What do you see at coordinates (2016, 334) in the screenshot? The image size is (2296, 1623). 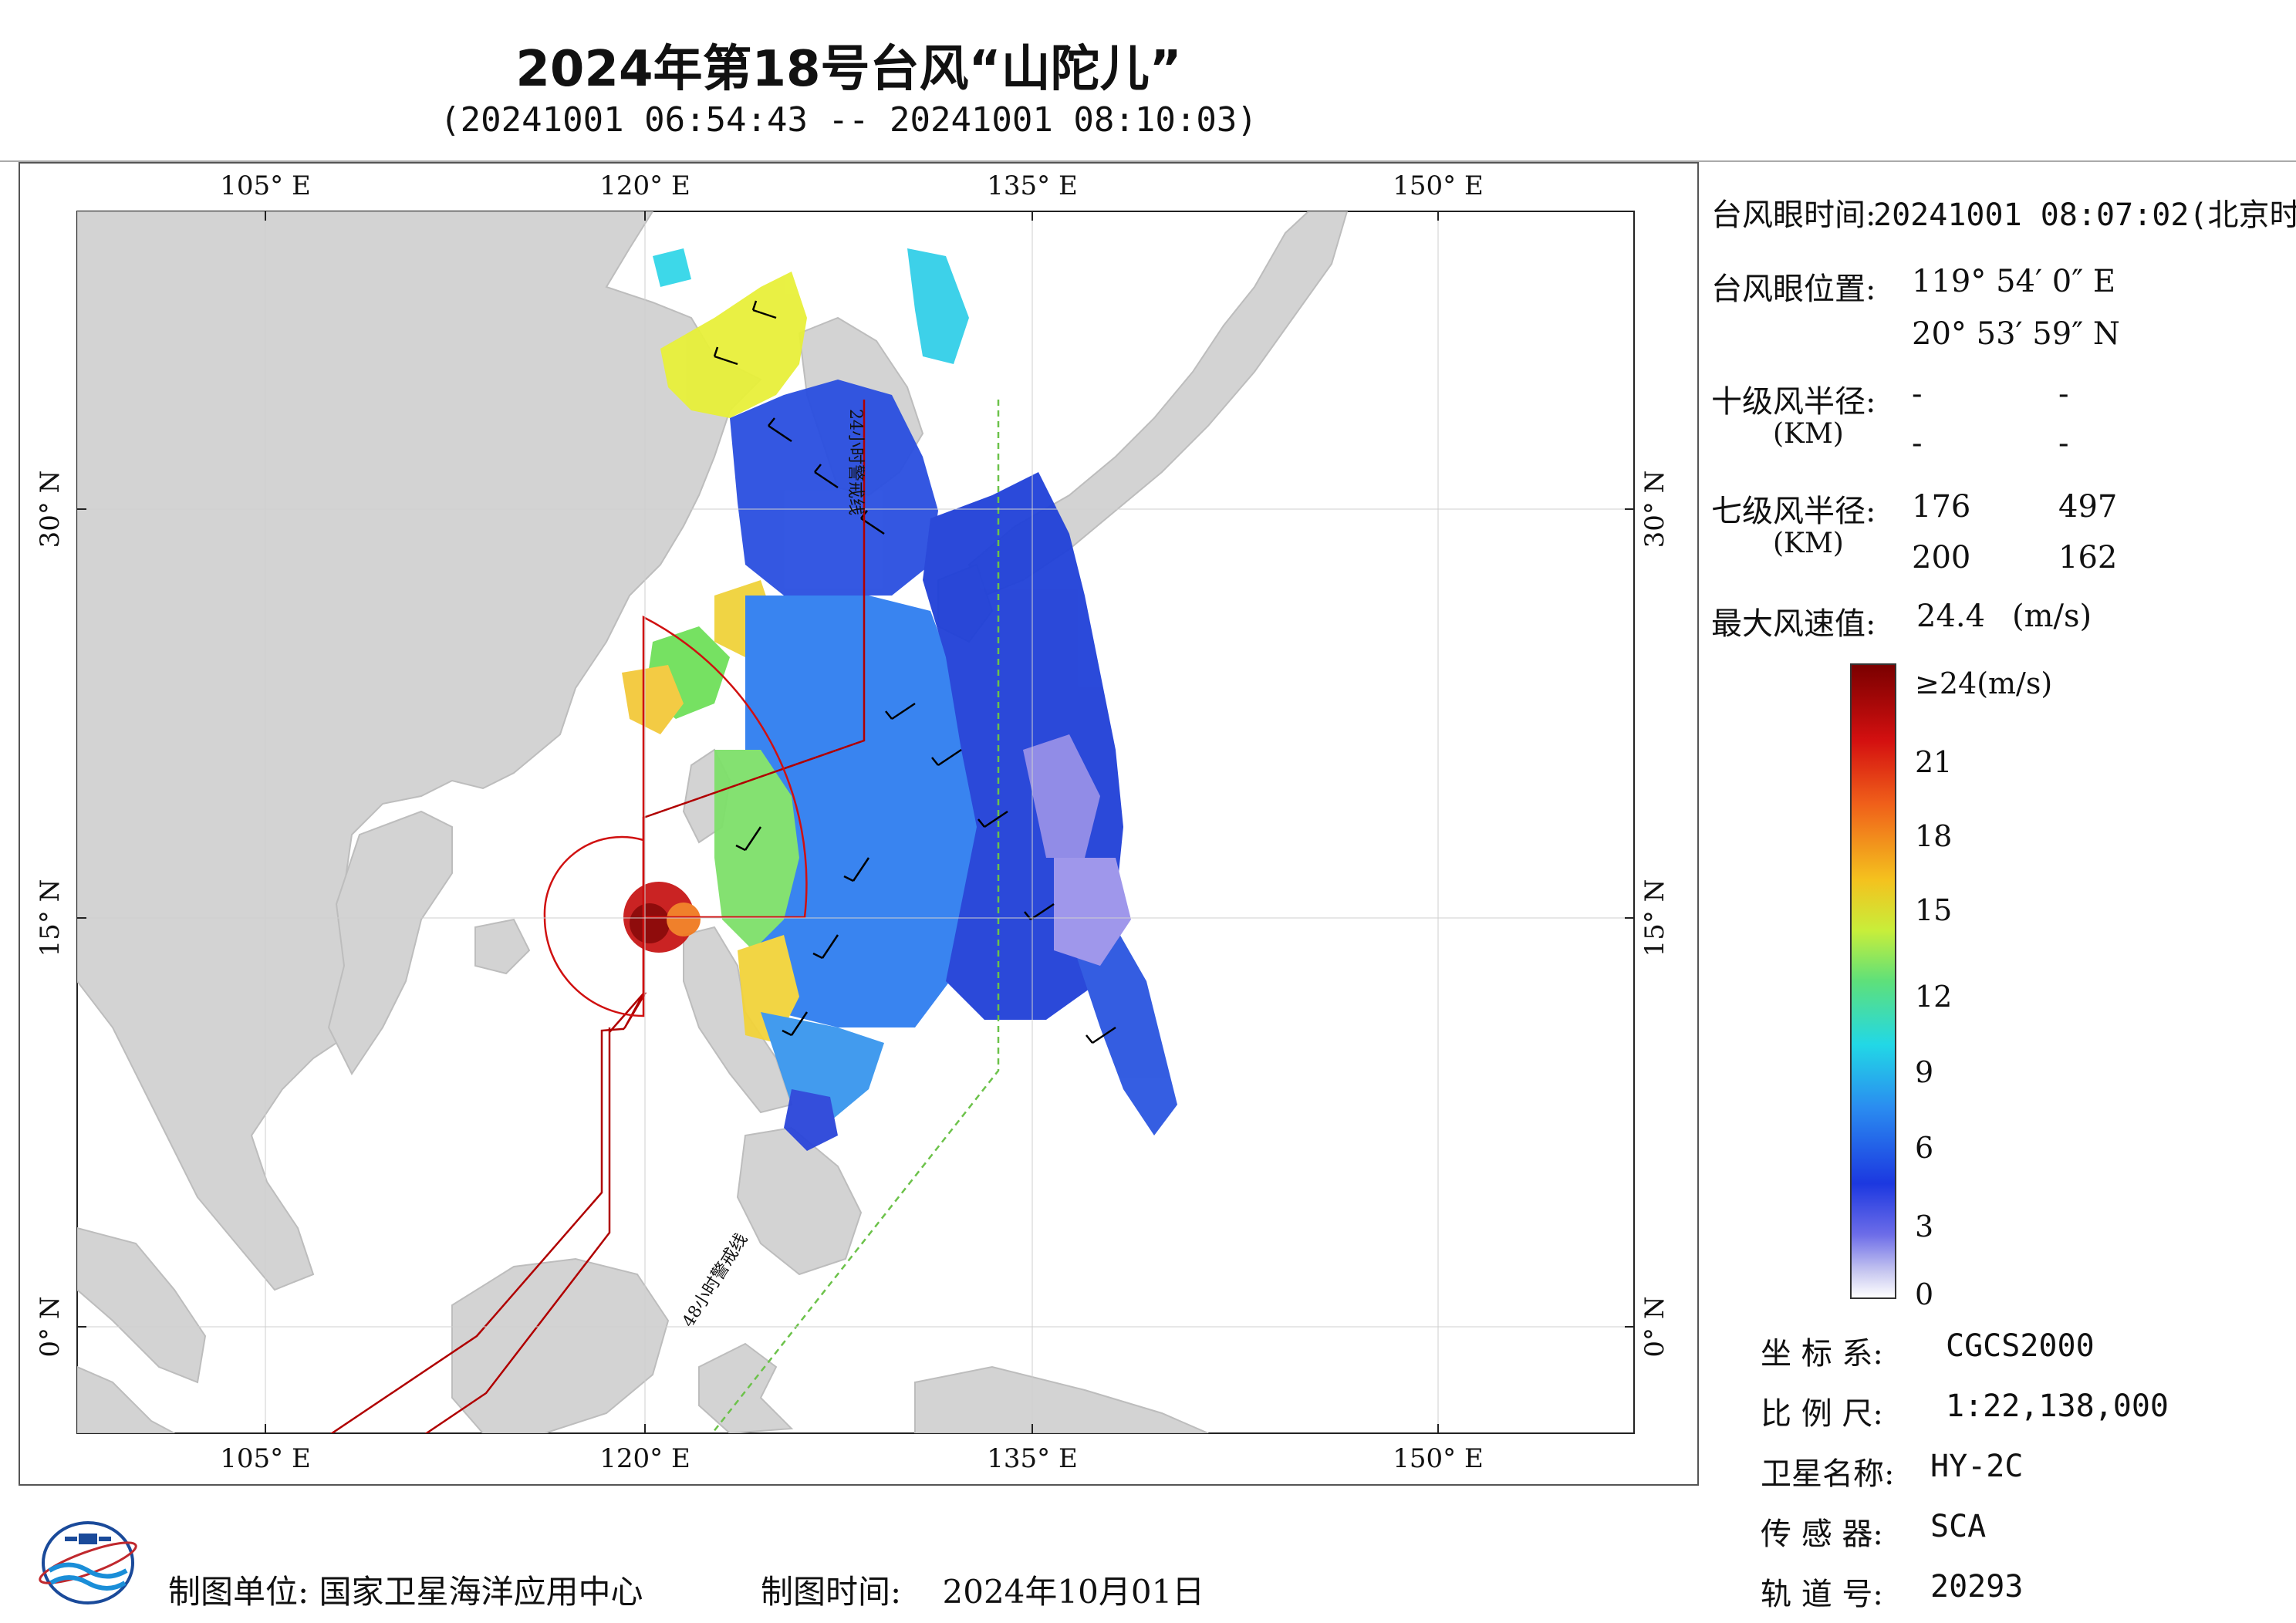 I see `eye-lat-value: 20° 53′ 59″ N` at bounding box center [2016, 334].